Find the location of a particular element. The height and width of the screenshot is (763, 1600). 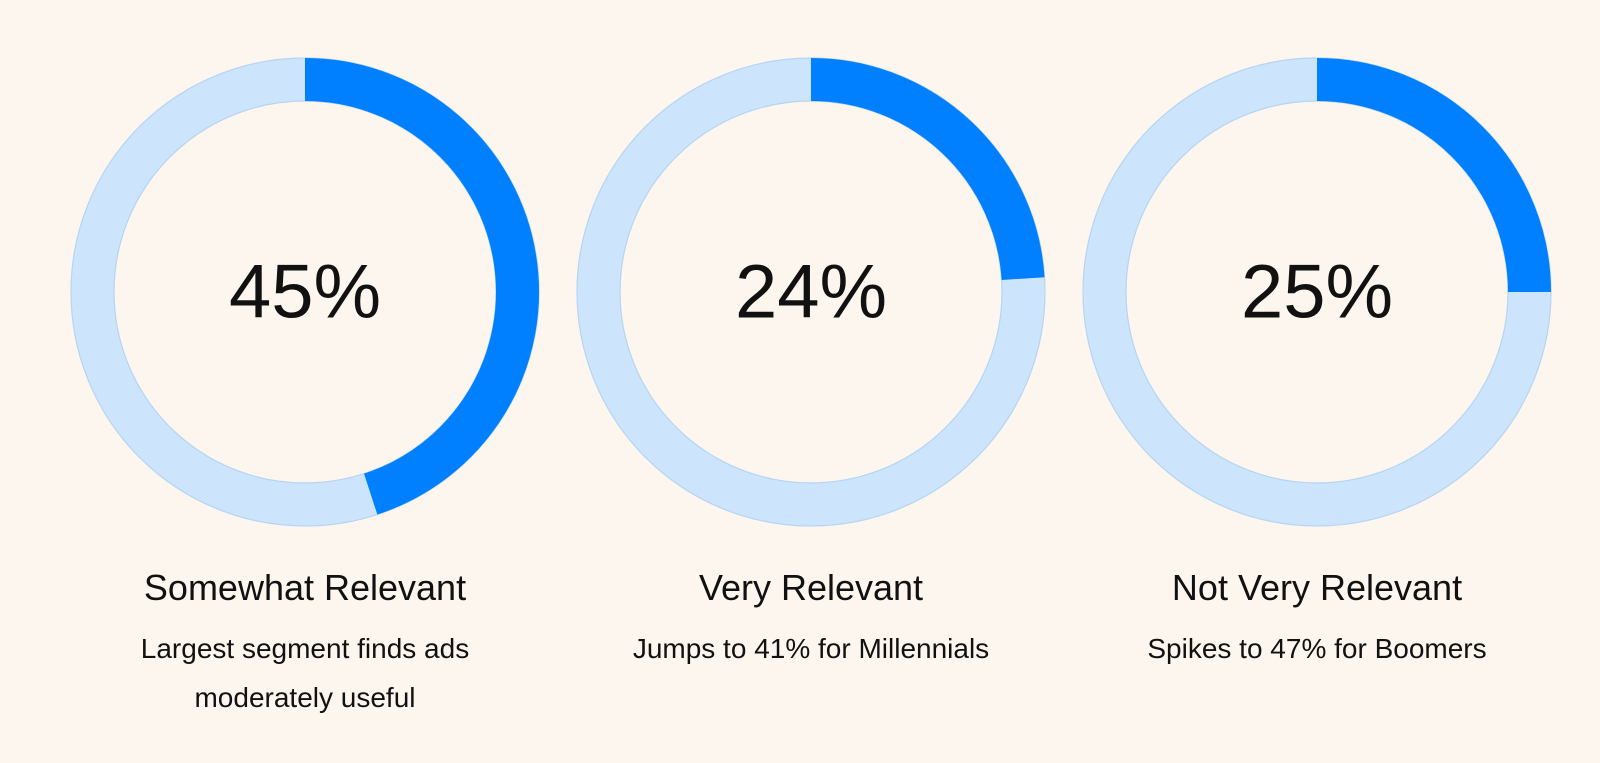

donut-title: Very Relevant is located at coordinates (811, 587).